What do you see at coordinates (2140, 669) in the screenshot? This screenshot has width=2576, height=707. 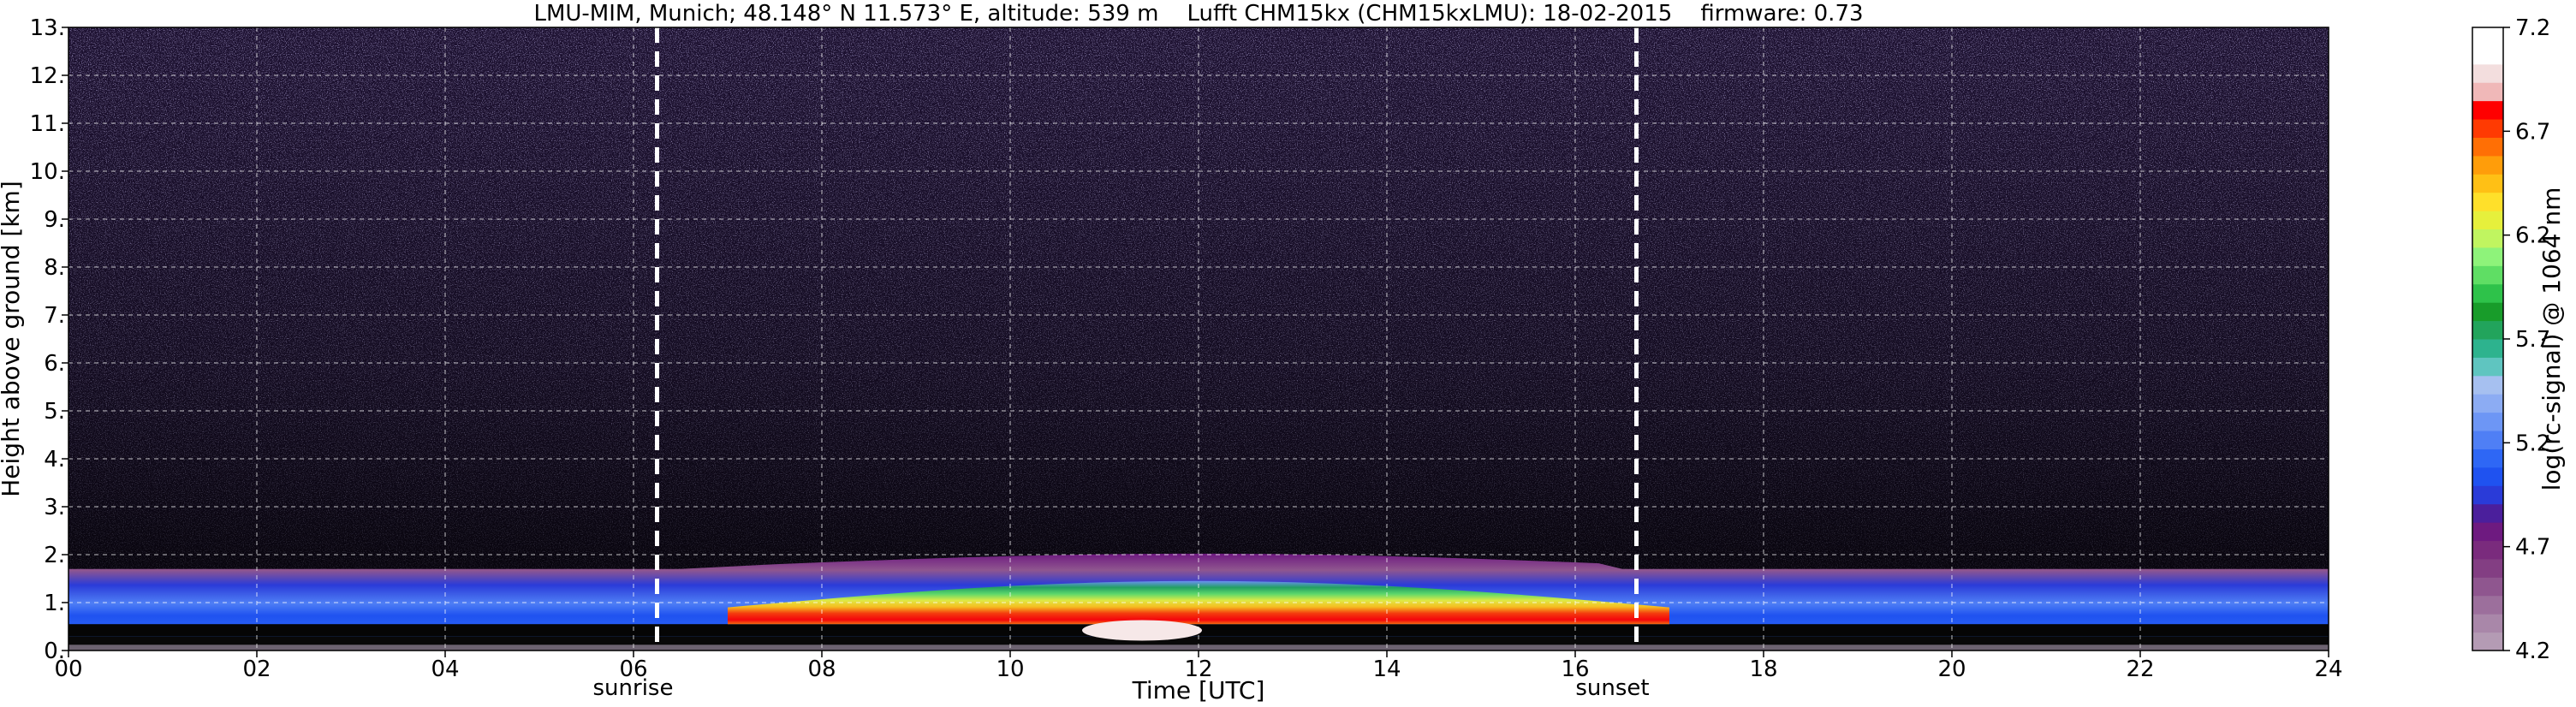 I see `x-tick-label: 22` at bounding box center [2140, 669].